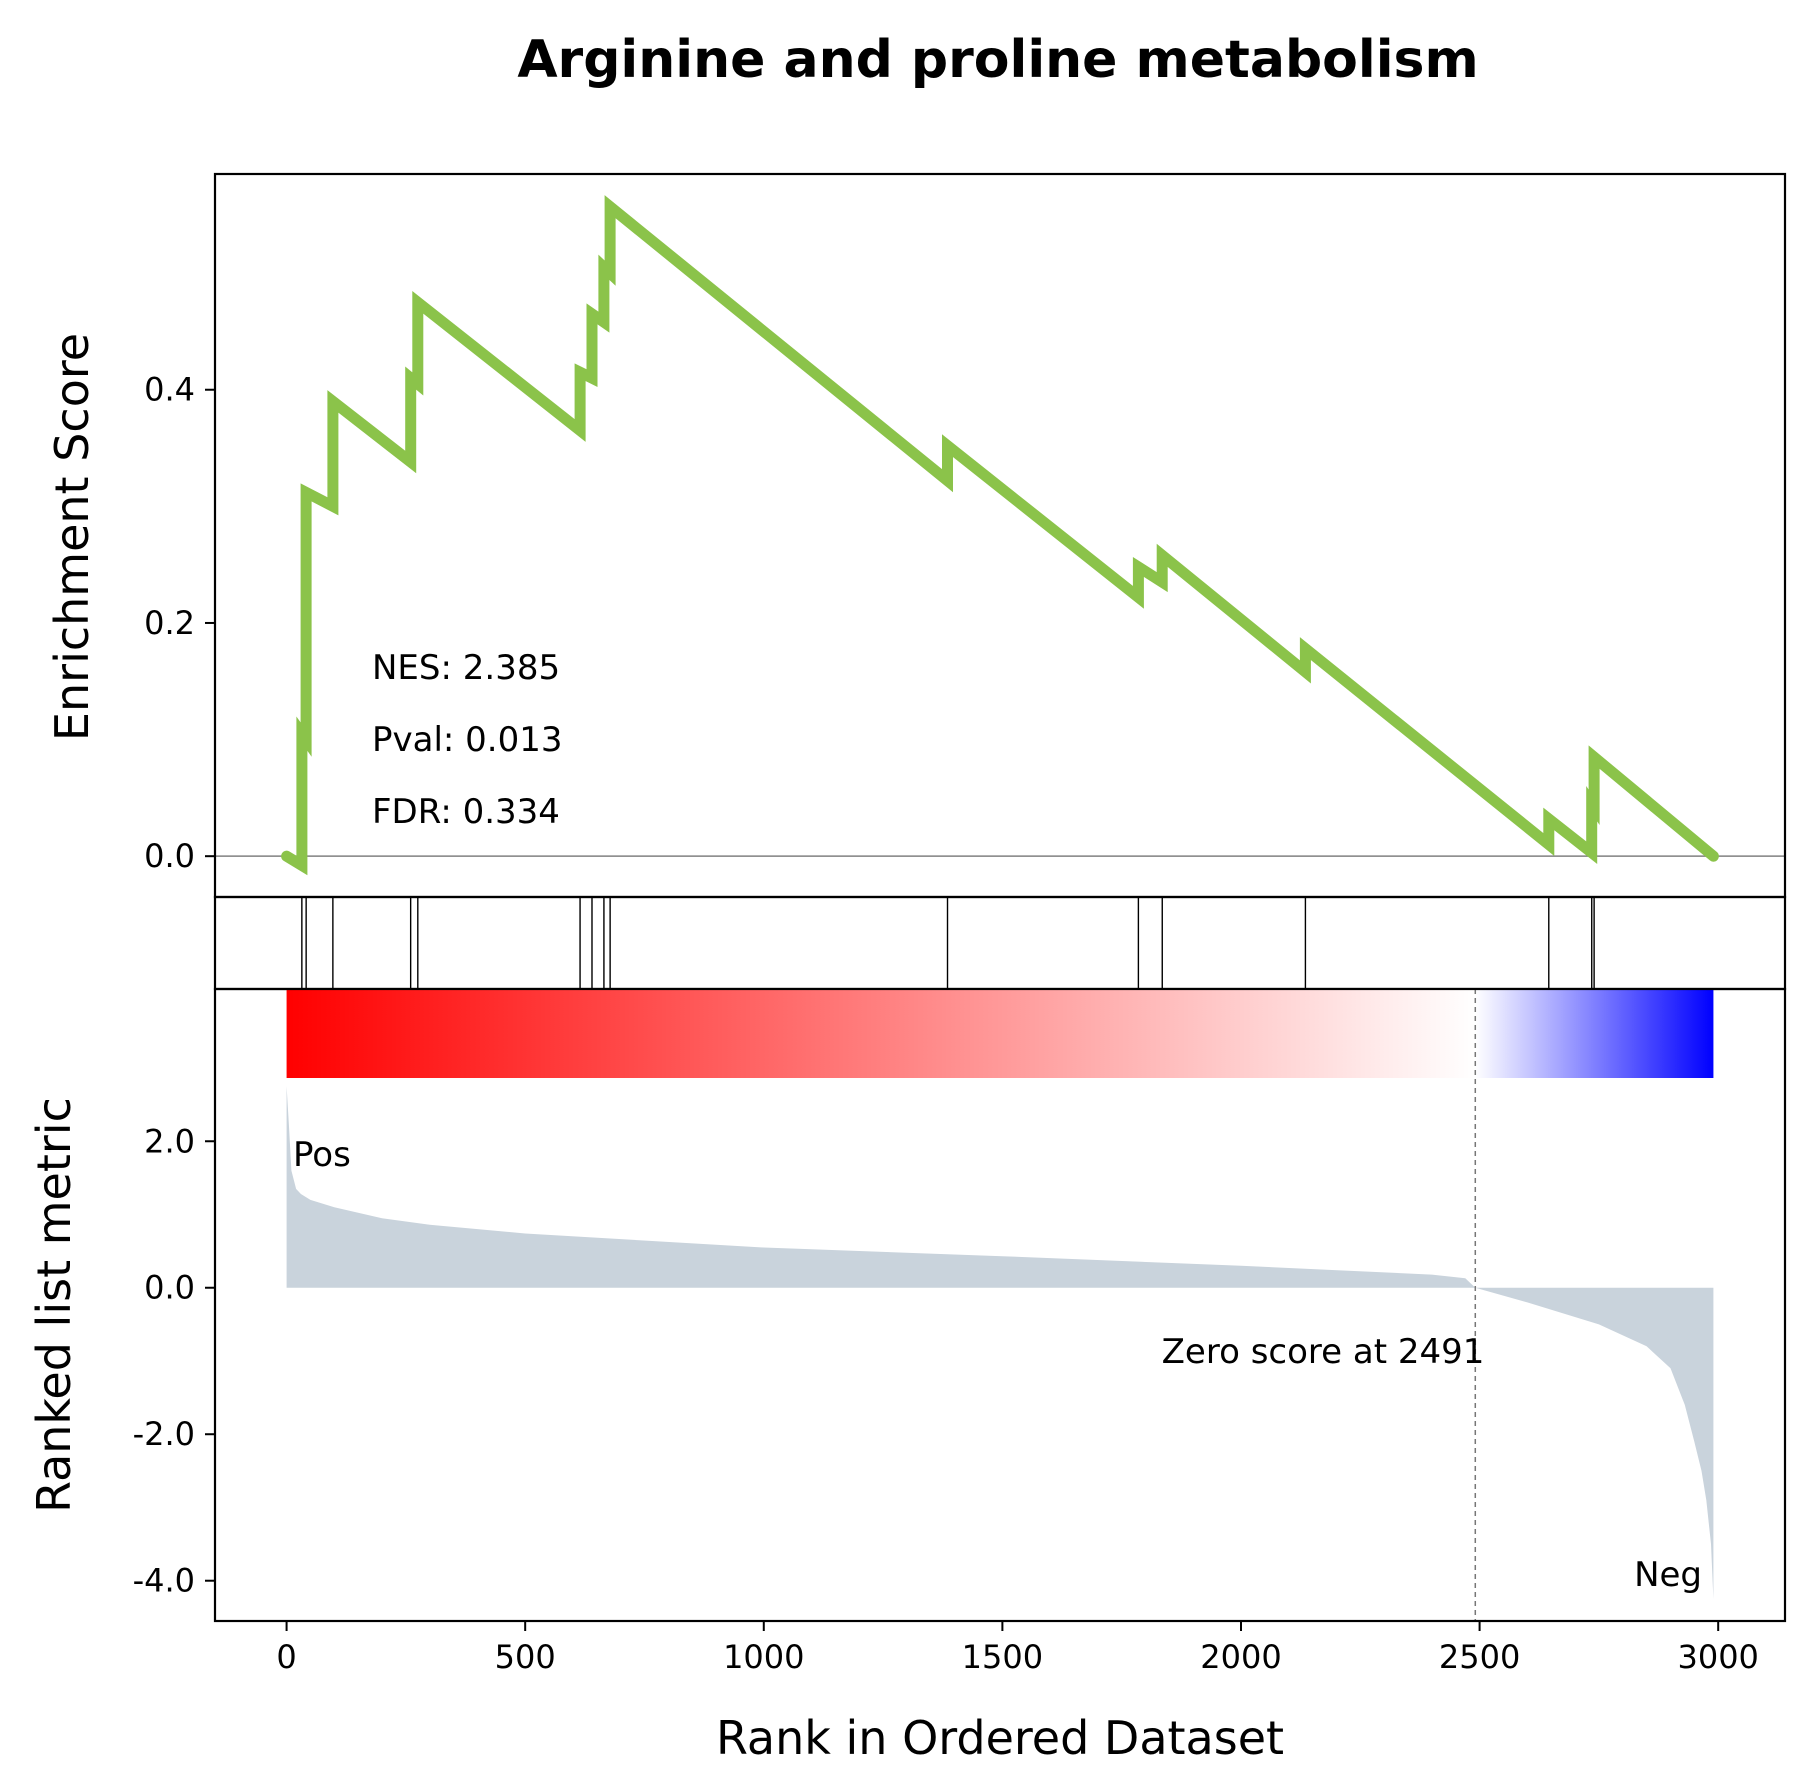  What do you see at coordinates (1479, 1657) in the screenshot?
I see `x-tick-label: 2500` at bounding box center [1479, 1657].